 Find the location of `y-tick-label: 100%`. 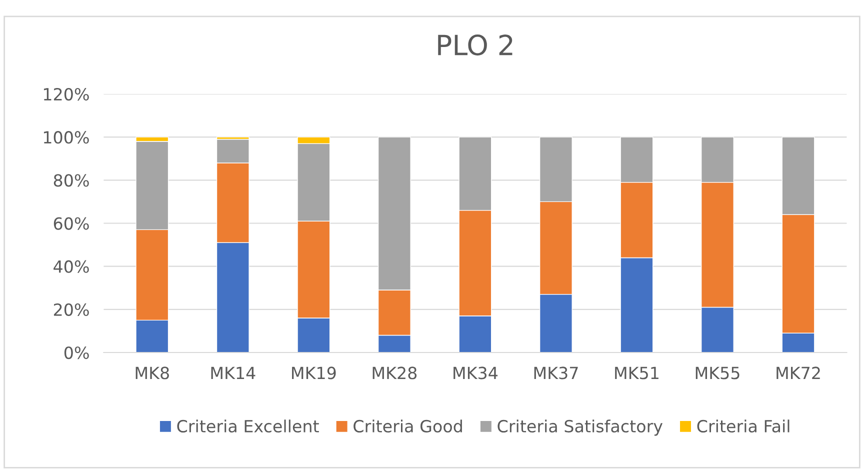

y-tick-label: 100% is located at coordinates (66, 137).